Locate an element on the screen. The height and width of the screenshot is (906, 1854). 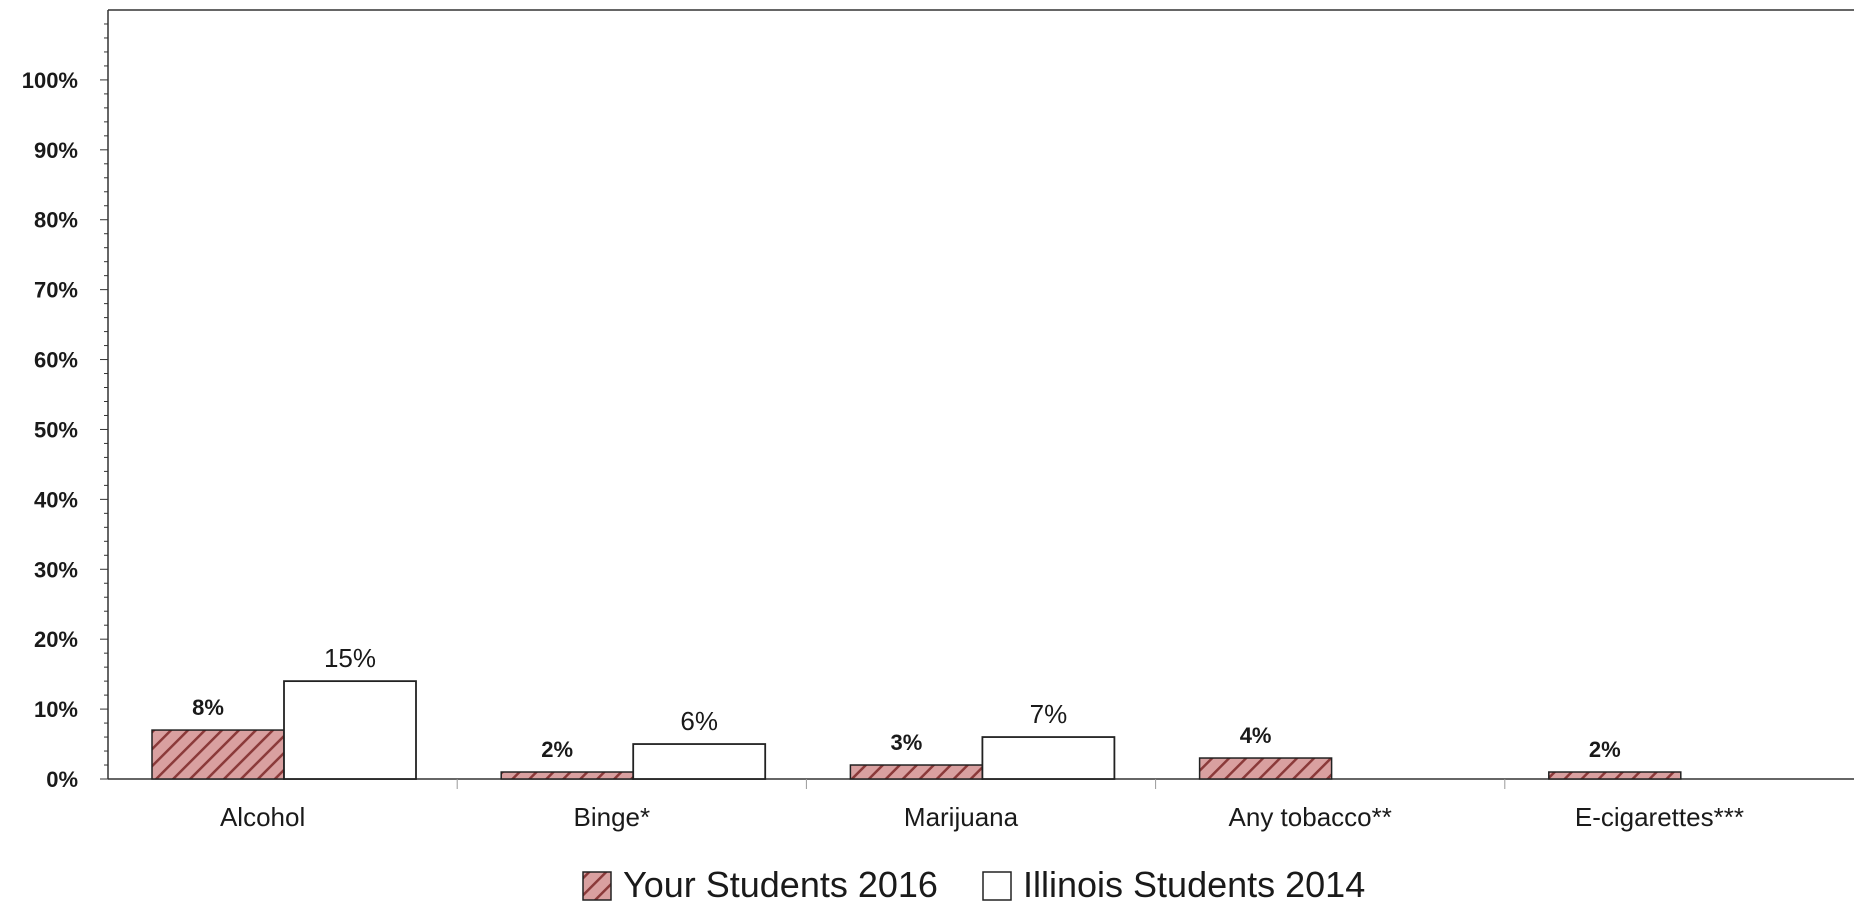
legend-label-illinois-students: Illinois Students 2014 is located at coordinates (1194, 884).